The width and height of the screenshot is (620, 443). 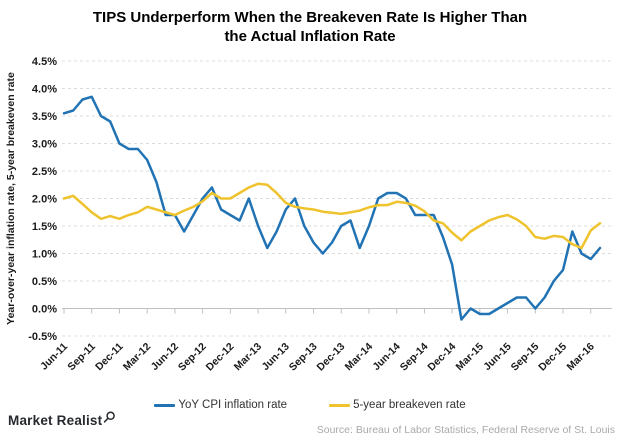 What do you see at coordinates (42, 337) in the screenshot?
I see `y-axis-tick-label: -0.5%` at bounding box center [42, 337].